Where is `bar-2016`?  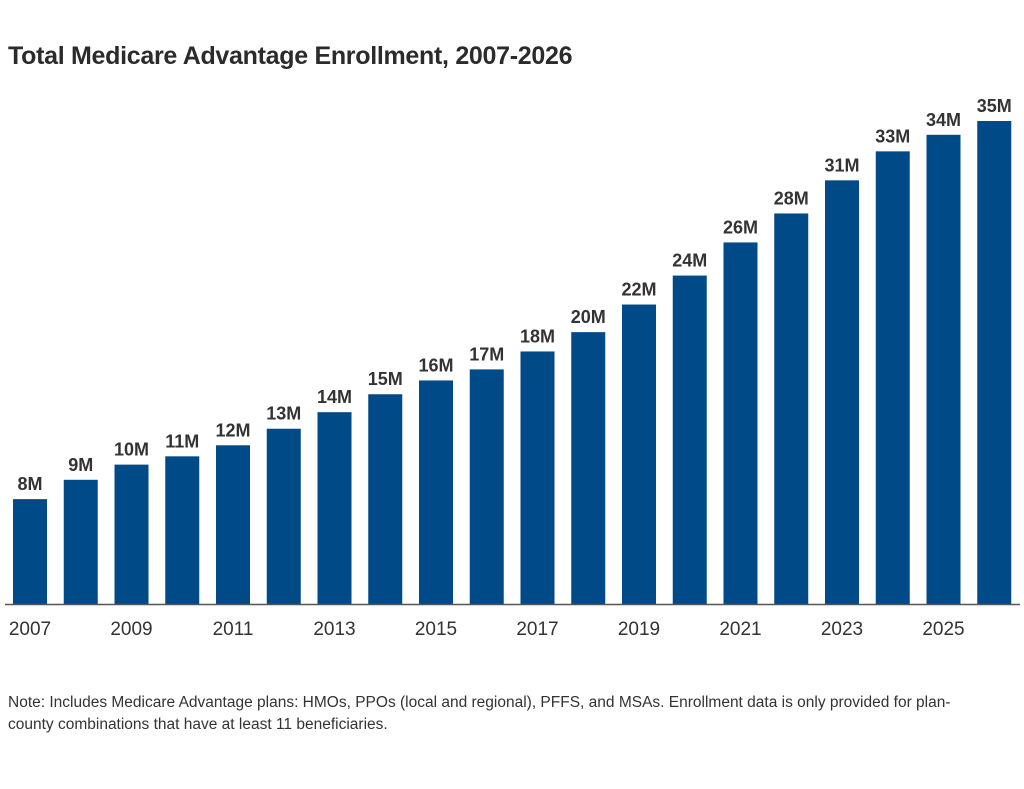
bar-2016 is located at coordinates (486, 486).